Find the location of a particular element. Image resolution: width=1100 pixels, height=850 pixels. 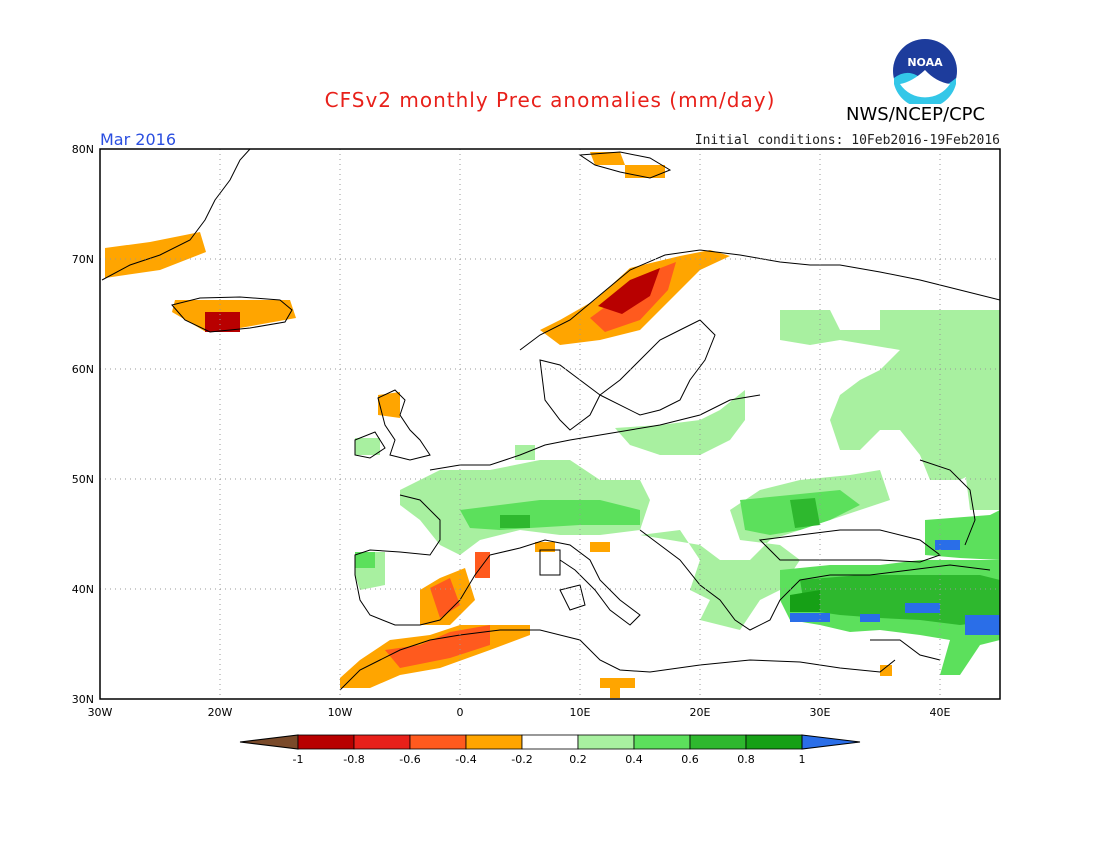

lon-label-20w: 20W is located at coordinates (220, 712).